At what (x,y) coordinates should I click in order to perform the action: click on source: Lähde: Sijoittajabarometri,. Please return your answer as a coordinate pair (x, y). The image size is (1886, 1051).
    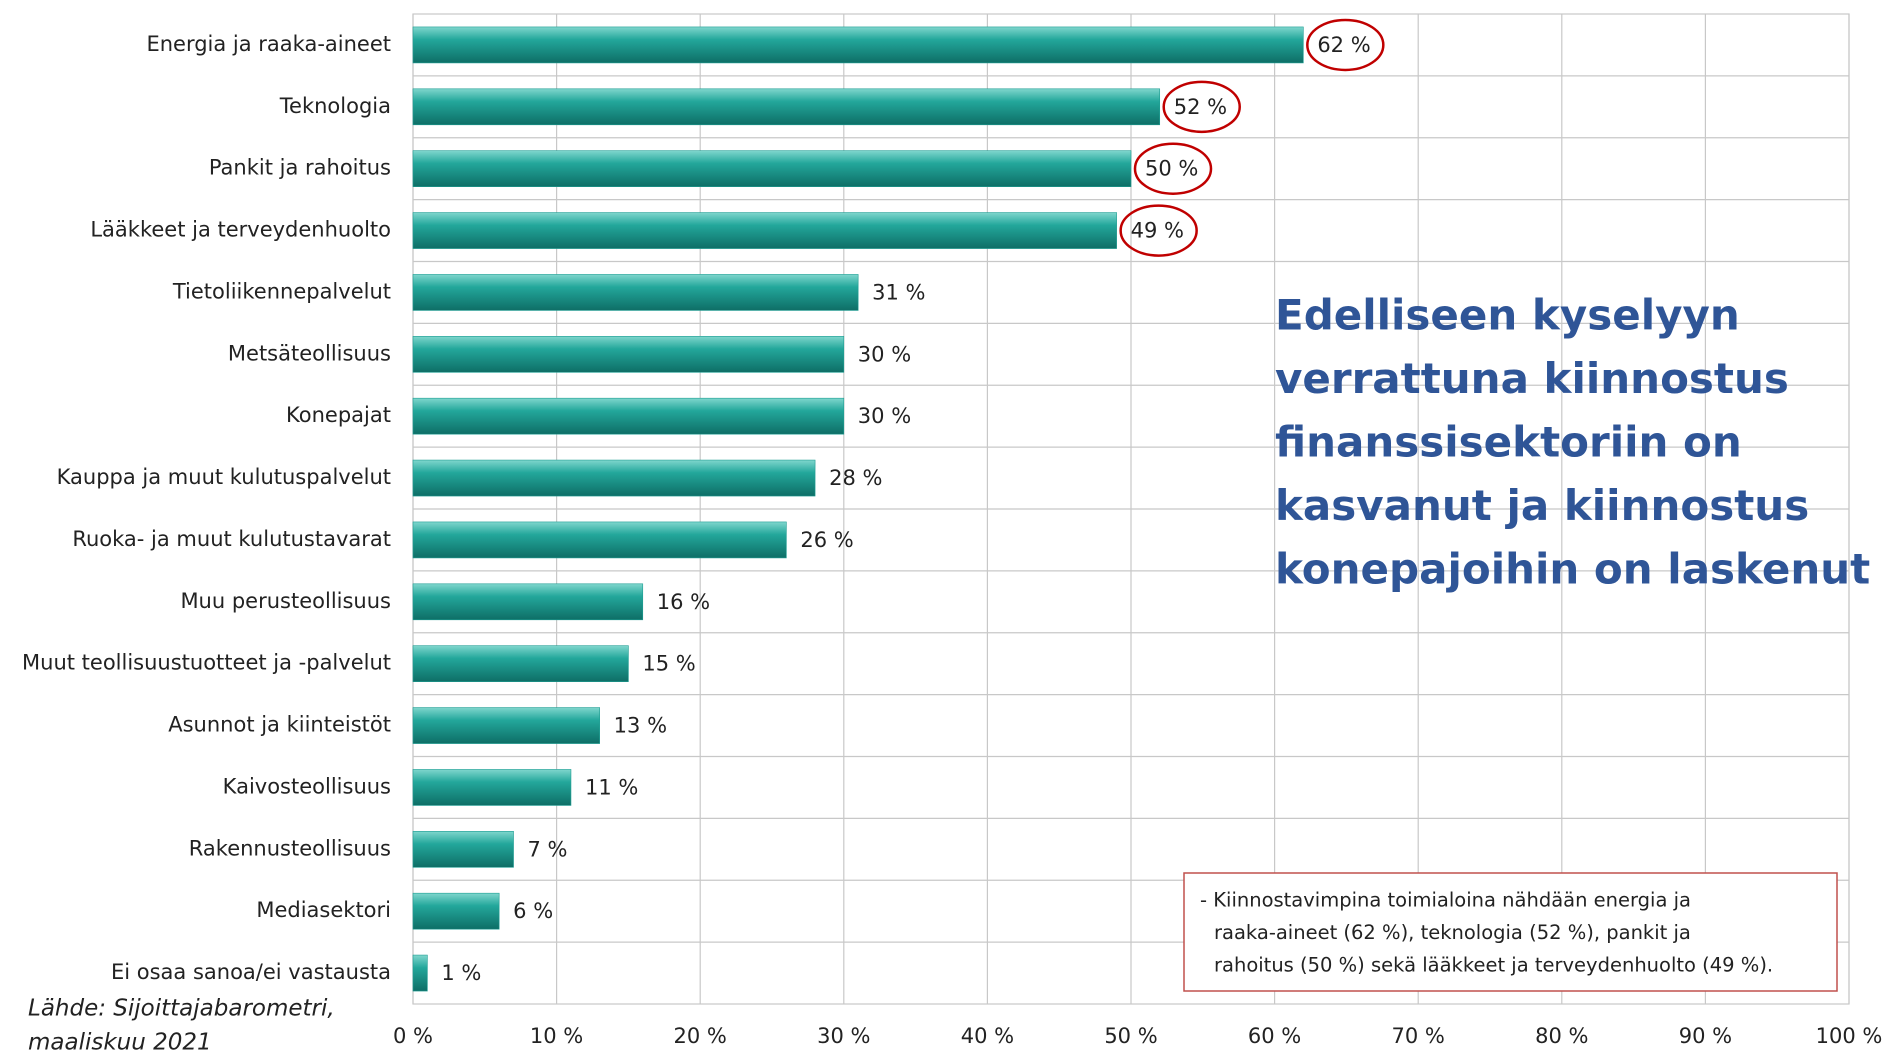
    Looking at the image, I should click on (181, 1009).